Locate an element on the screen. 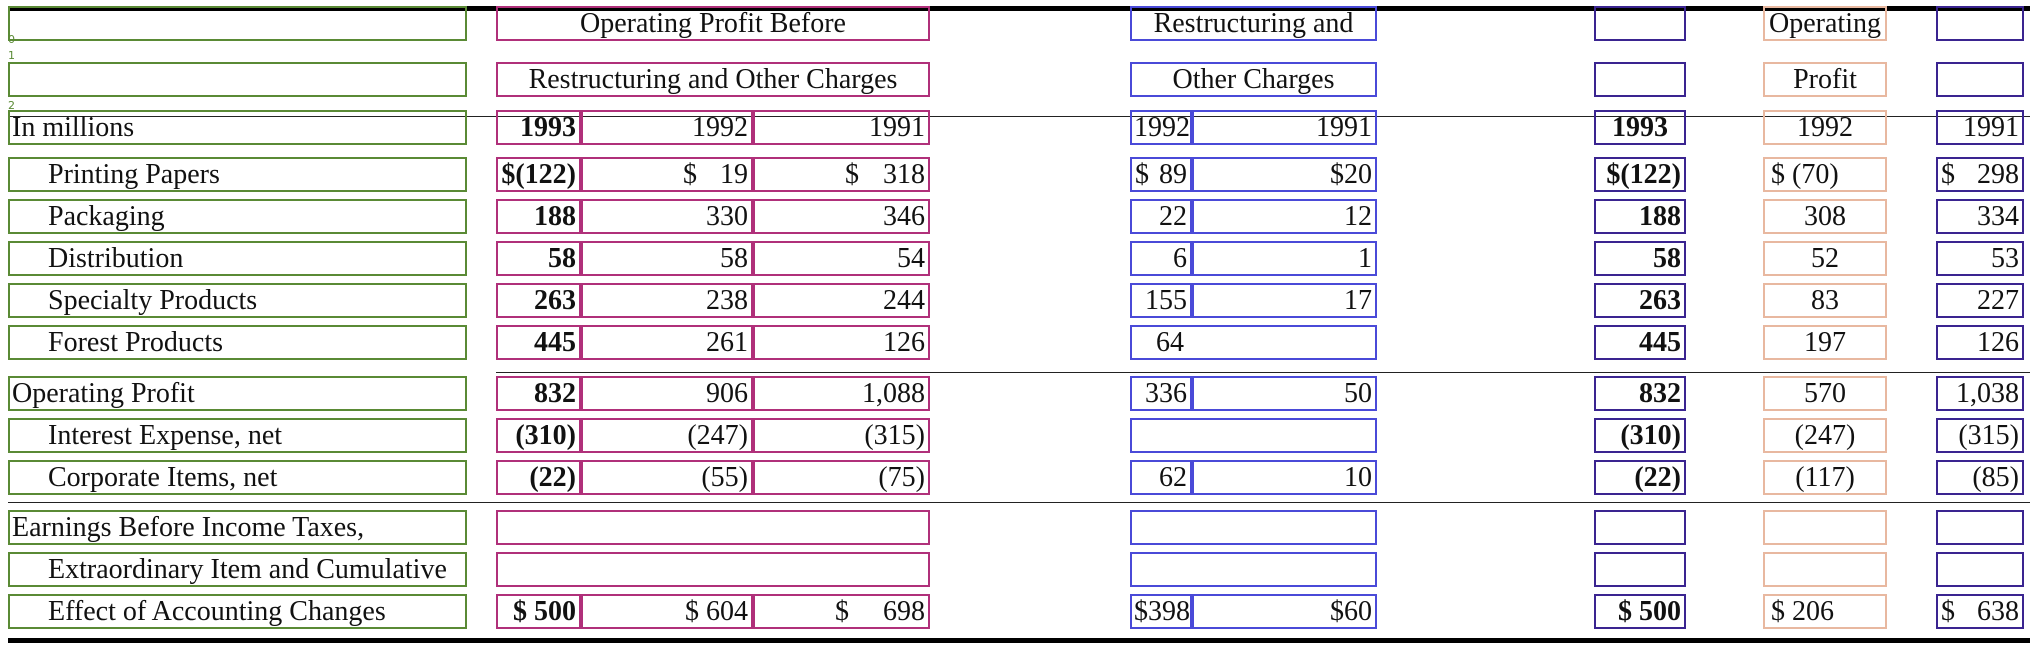 The height and width of the screenshot is (648, 2040). op-1992-forest-products: 197 is located at coordinates (1825, 342).